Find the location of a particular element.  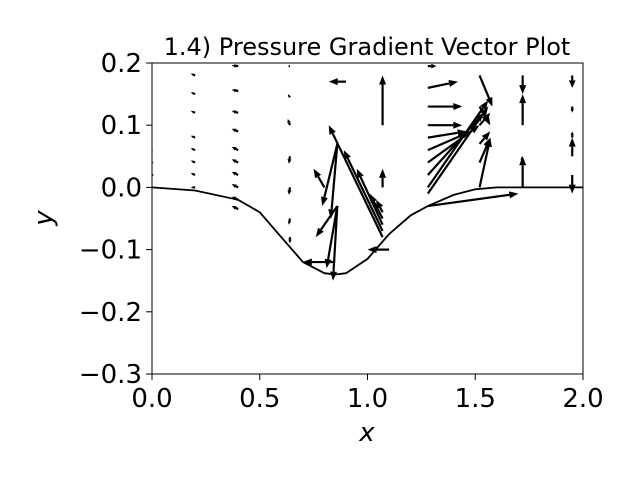

x-tick-label: 1.0 is located at coordinates (367, 399).